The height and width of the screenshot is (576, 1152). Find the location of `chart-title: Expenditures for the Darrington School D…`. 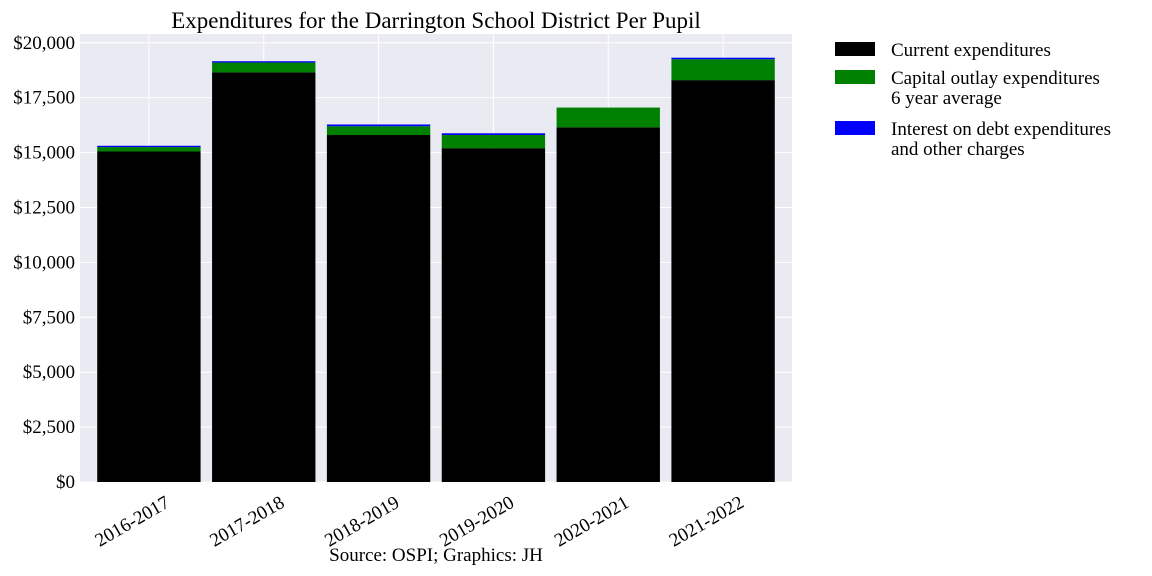

chart-title: Expenditures for the Darrington School D… is located at coordinates (436, 20).